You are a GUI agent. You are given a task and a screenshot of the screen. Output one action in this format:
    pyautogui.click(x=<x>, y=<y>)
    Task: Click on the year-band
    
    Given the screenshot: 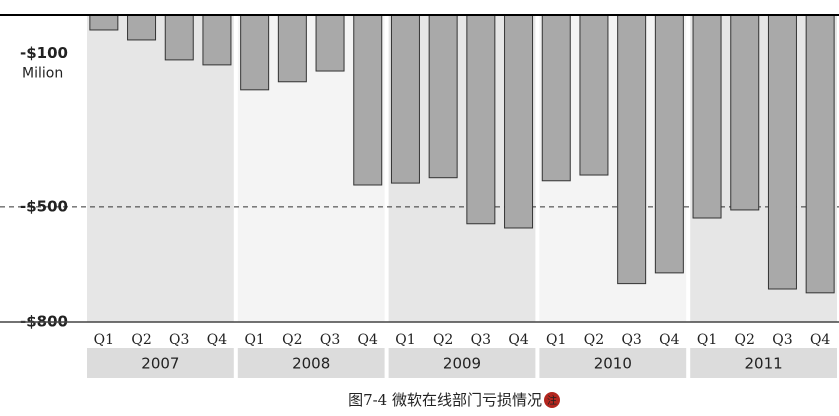 What is the action you would take?
    pyautogui.click(x=160, y=168)
    